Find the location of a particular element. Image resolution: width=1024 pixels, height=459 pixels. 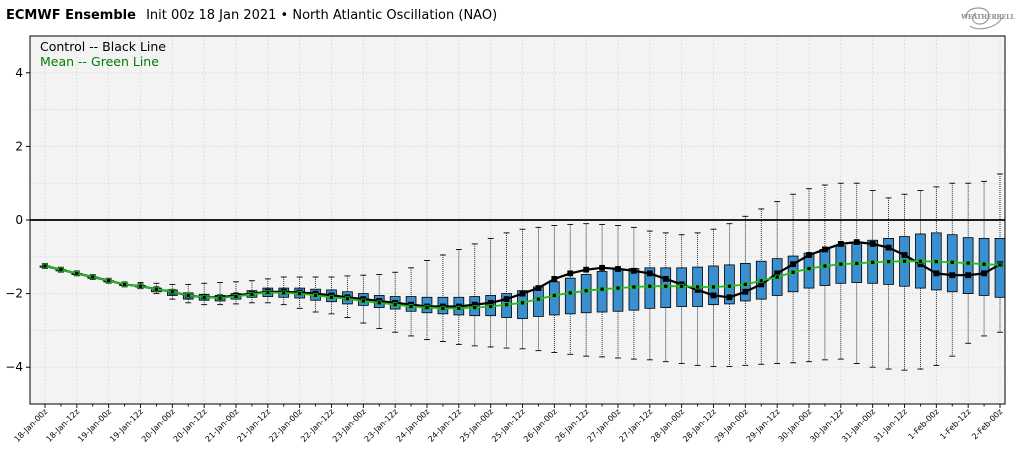

legend-control-label: Control -- Black Line is located at coordinates (103, 46).